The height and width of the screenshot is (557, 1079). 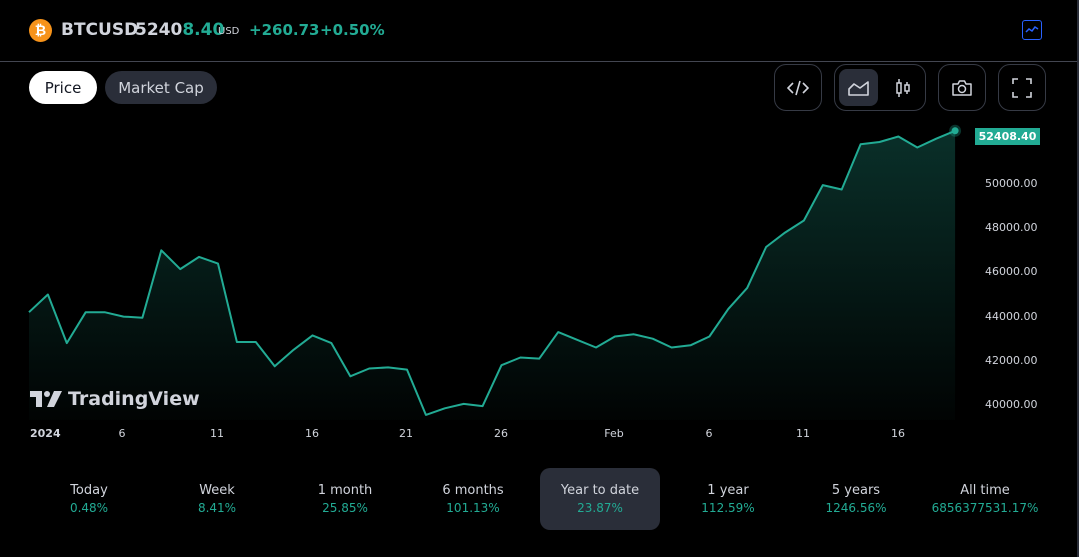 I want to click on period-change-value: 112.59%, so click(x=728, y=507).